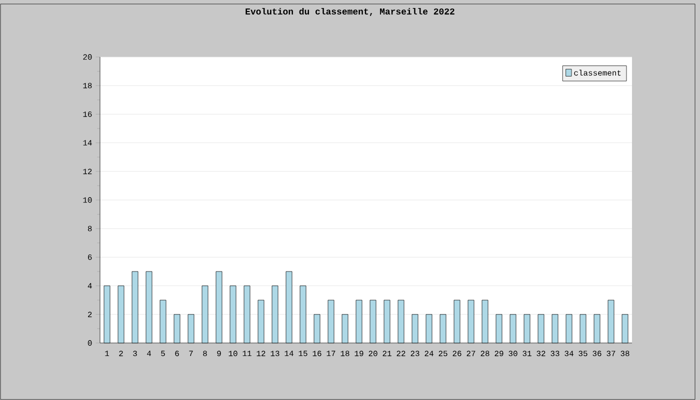  Describe the element at coordinates (350, 12) in the screenshot. I see `chart-title: Evolution du classement, Marseille 2022` at that location.